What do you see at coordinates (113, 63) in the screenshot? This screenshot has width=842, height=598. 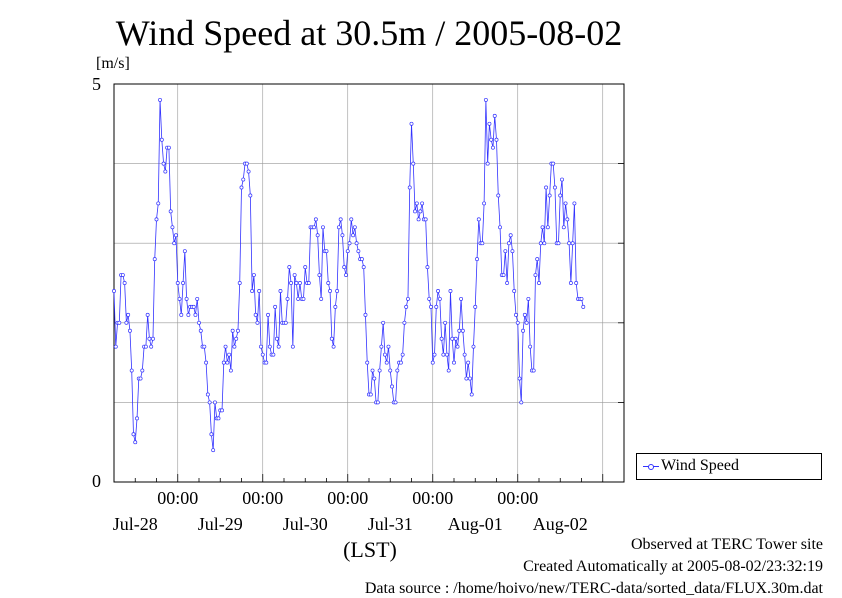 I see `y-axis-unit: [m/s]` at bounding box center [113, 63].